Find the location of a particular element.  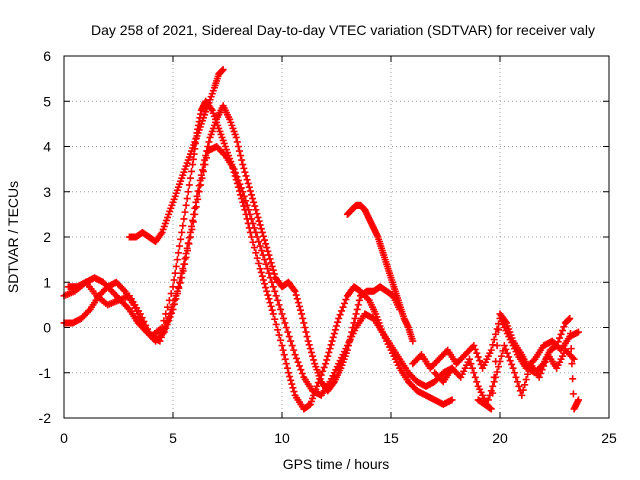

y-tick-label: 3 is located at coordinates (47, 192).